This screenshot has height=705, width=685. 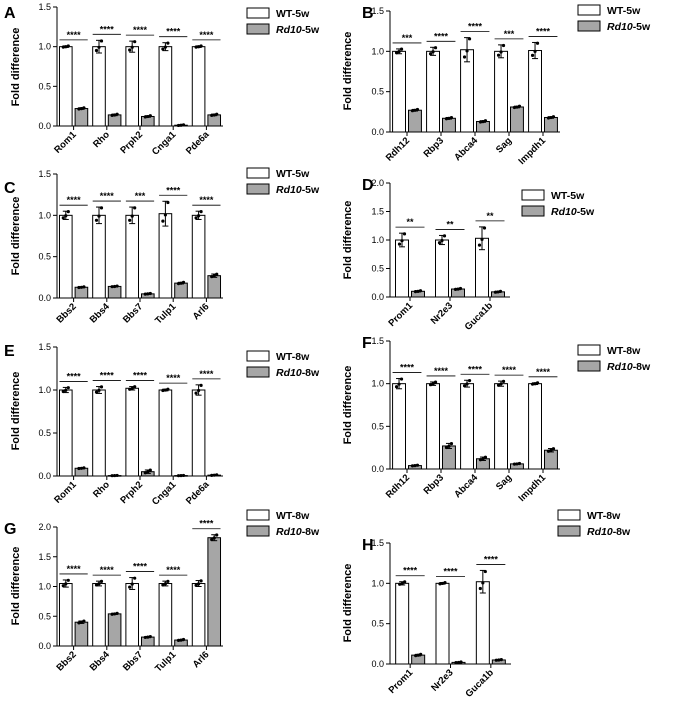 What do you see at coordinates (532, 151) in the screenshot?
I see `category-label-impdh1: Impdh1` at bounding box center [532, 151].